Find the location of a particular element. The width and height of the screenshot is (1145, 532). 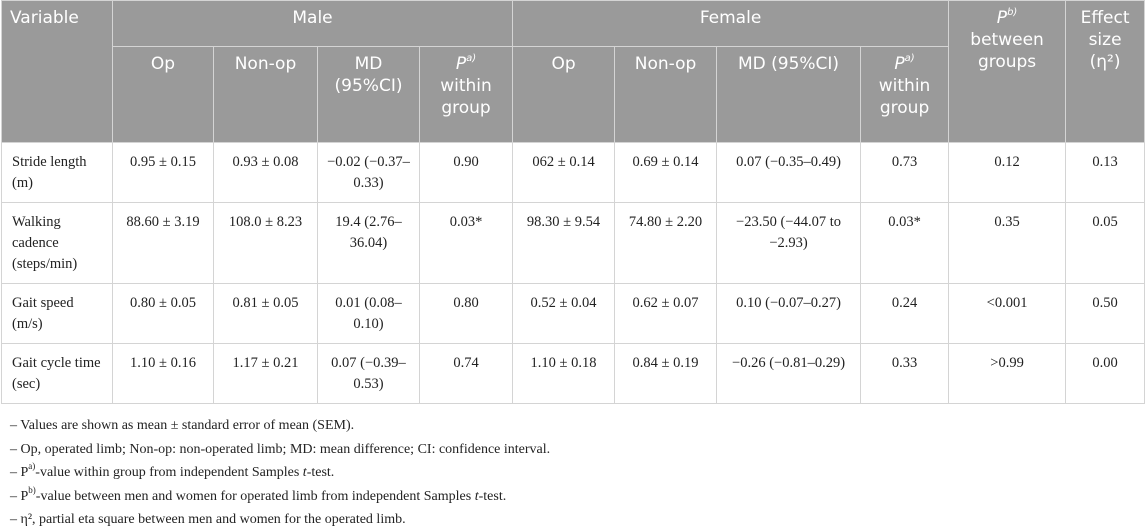

cell-female-p: 0.24 is located at coordinates (905, 313).